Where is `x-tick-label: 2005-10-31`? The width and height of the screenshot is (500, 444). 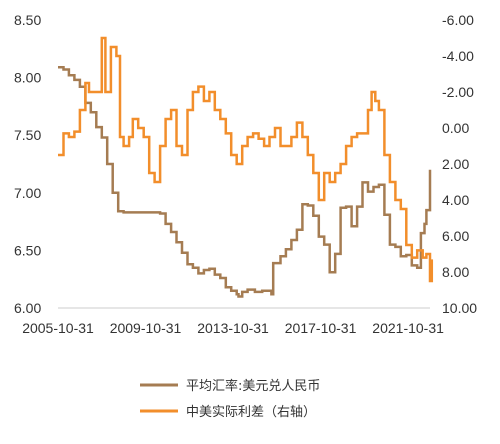 x-tick-label: 2005-10-31 is located at coordinates (58, 328).